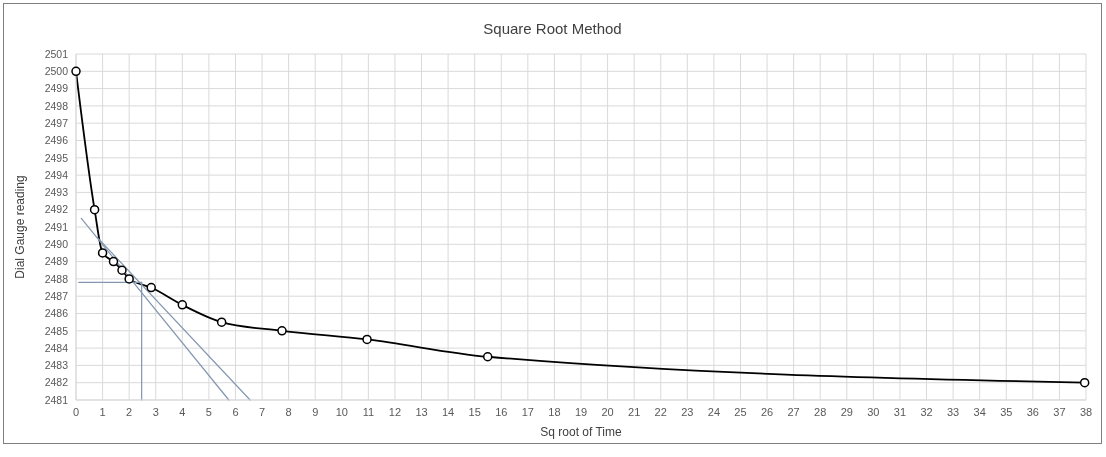  What do you see at coordinates (448, 411) in the screenshot?
I see `x-tick-label: 14` at bounding box center [448, 411].